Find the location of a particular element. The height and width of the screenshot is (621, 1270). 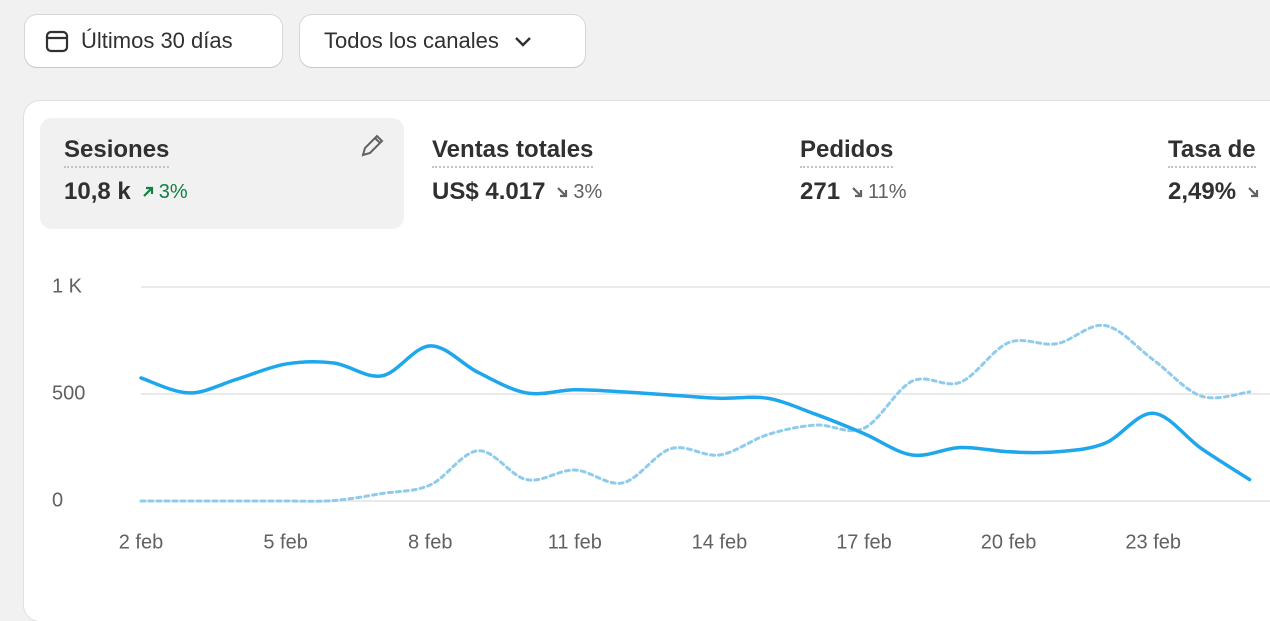

x-tick-label: 23 feb is located at coordinates (1153, 542).